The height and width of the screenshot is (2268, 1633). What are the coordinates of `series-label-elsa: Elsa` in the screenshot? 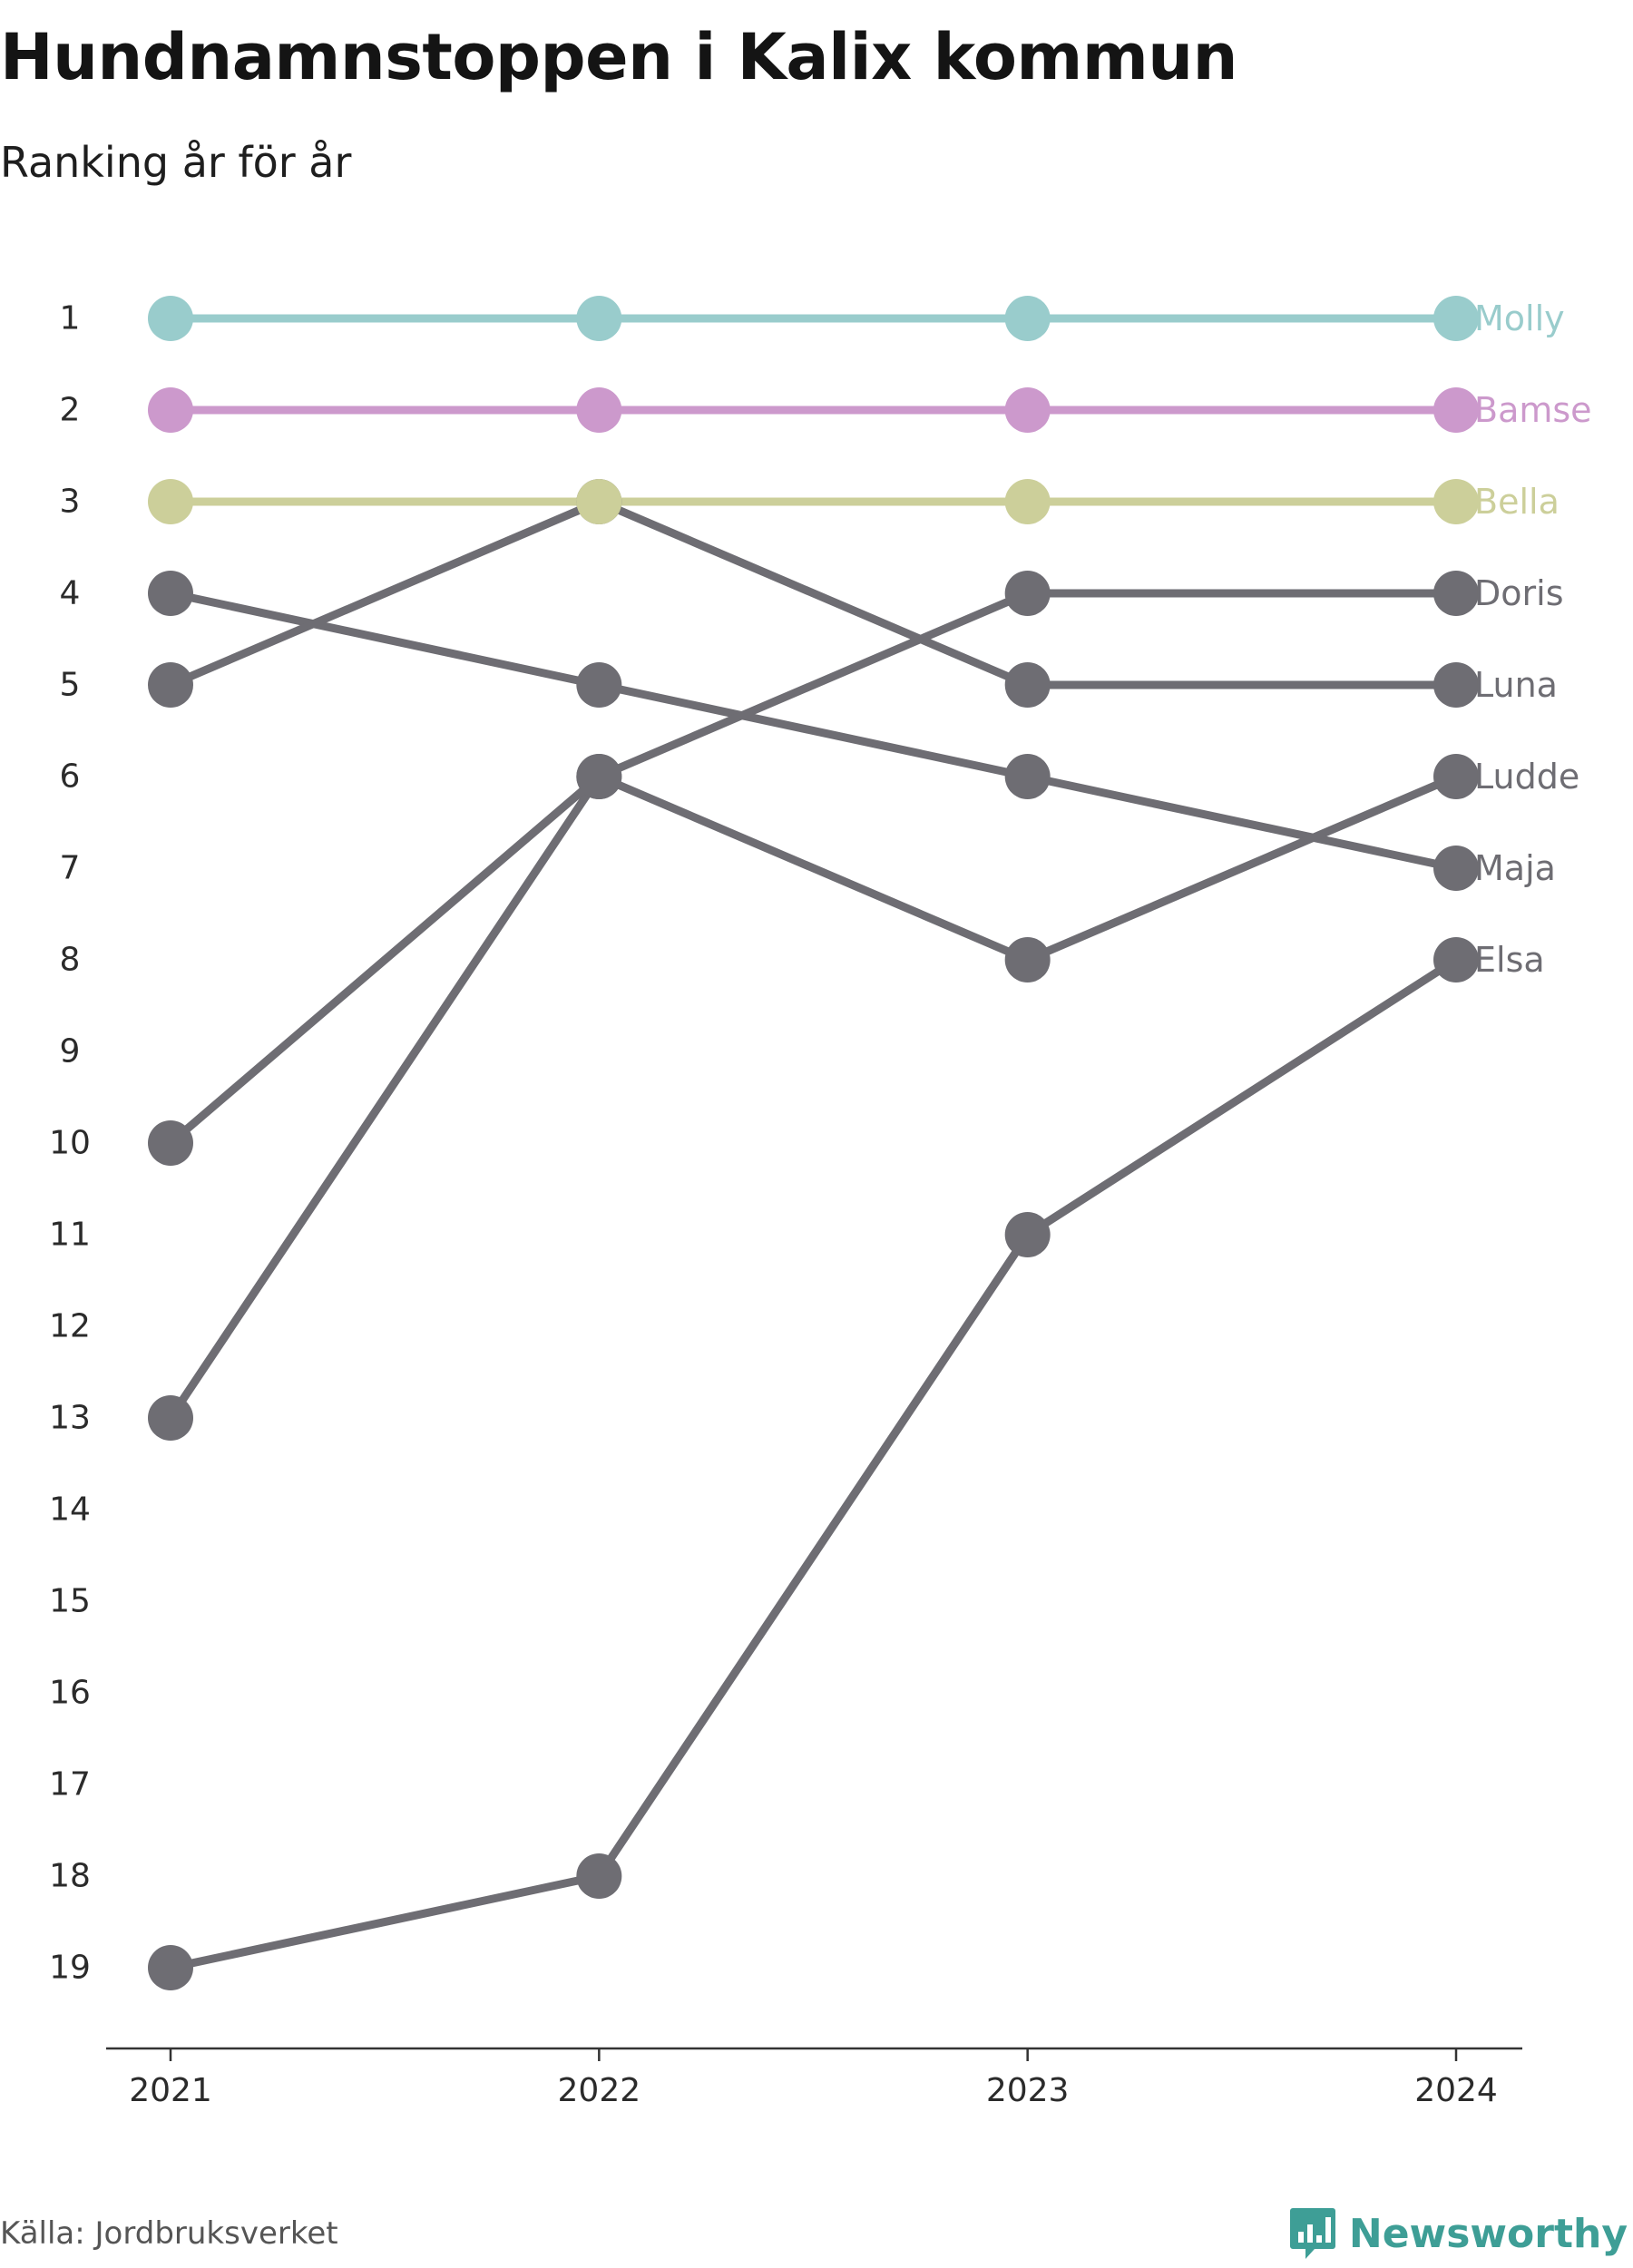 It's located at (1509, 960).